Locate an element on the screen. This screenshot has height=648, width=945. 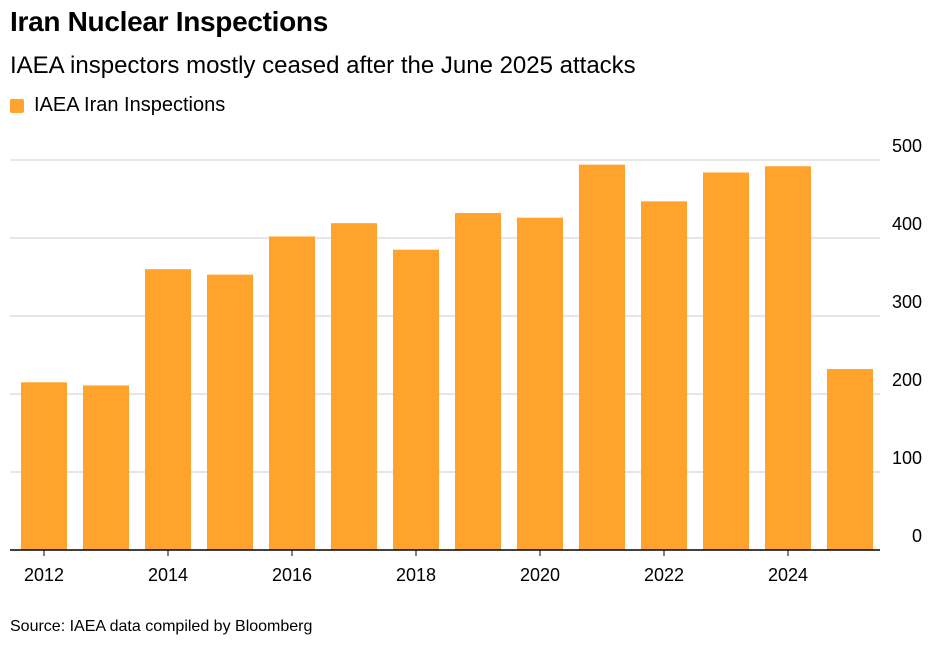
x-tick-label-2024: 2024 is located at coordinates (788, 575).